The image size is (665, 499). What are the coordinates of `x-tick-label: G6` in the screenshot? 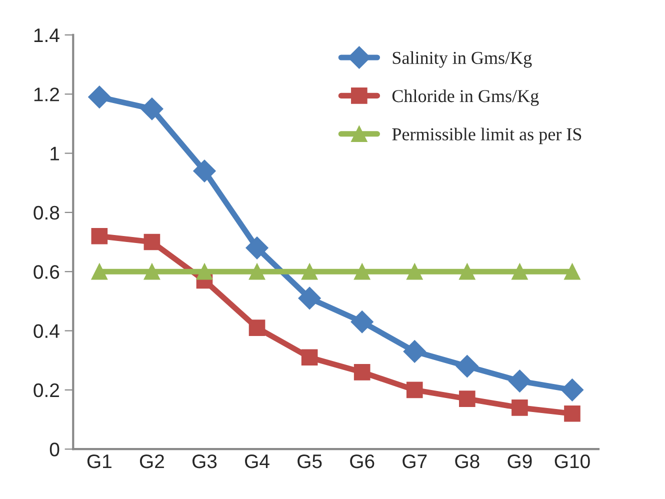 It's located at (362, 461).